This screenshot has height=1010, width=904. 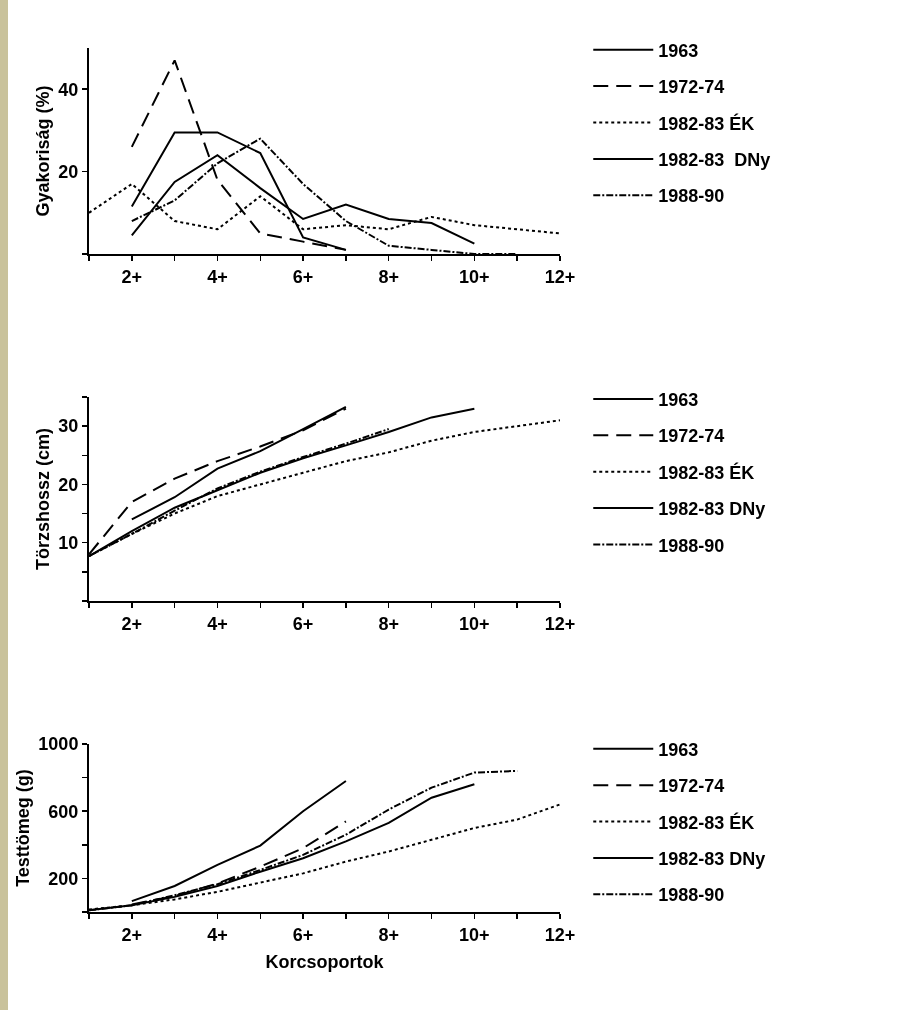 I want to click on y-tick-label: 200, so click(x=63, y=878).